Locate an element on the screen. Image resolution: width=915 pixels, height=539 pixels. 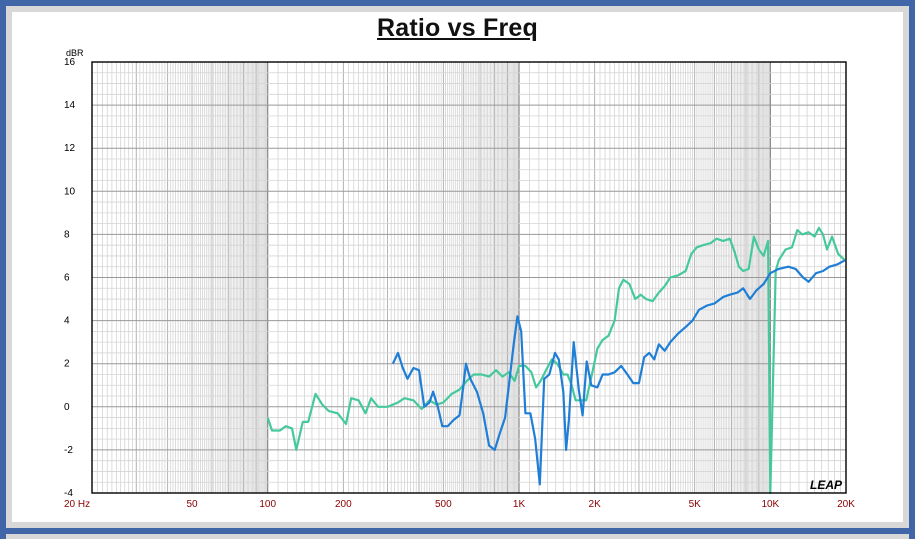
window-border-bottom is located at coordinates (457, 531).